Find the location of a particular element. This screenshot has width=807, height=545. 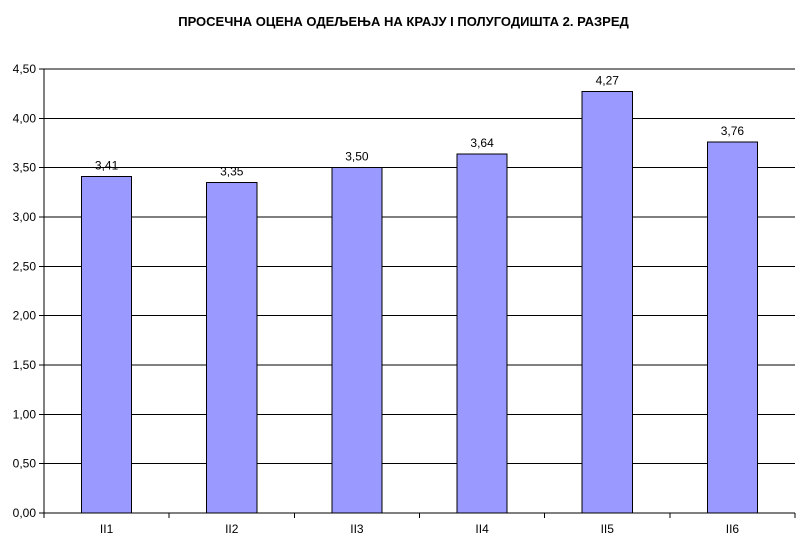

data-label: 3,76 is located at coordinates (733, 131).